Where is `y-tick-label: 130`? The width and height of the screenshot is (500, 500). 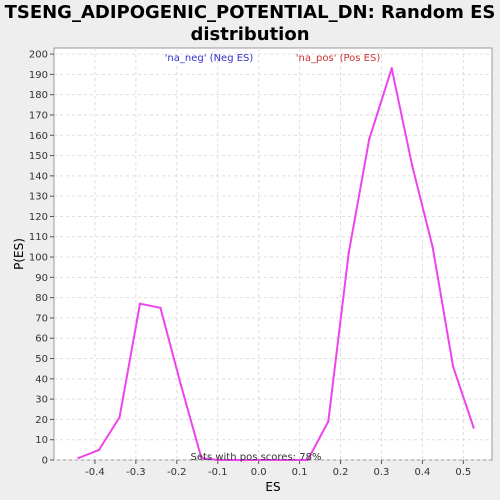
y-tick-label: 130 is located at coordinates (38, 197).